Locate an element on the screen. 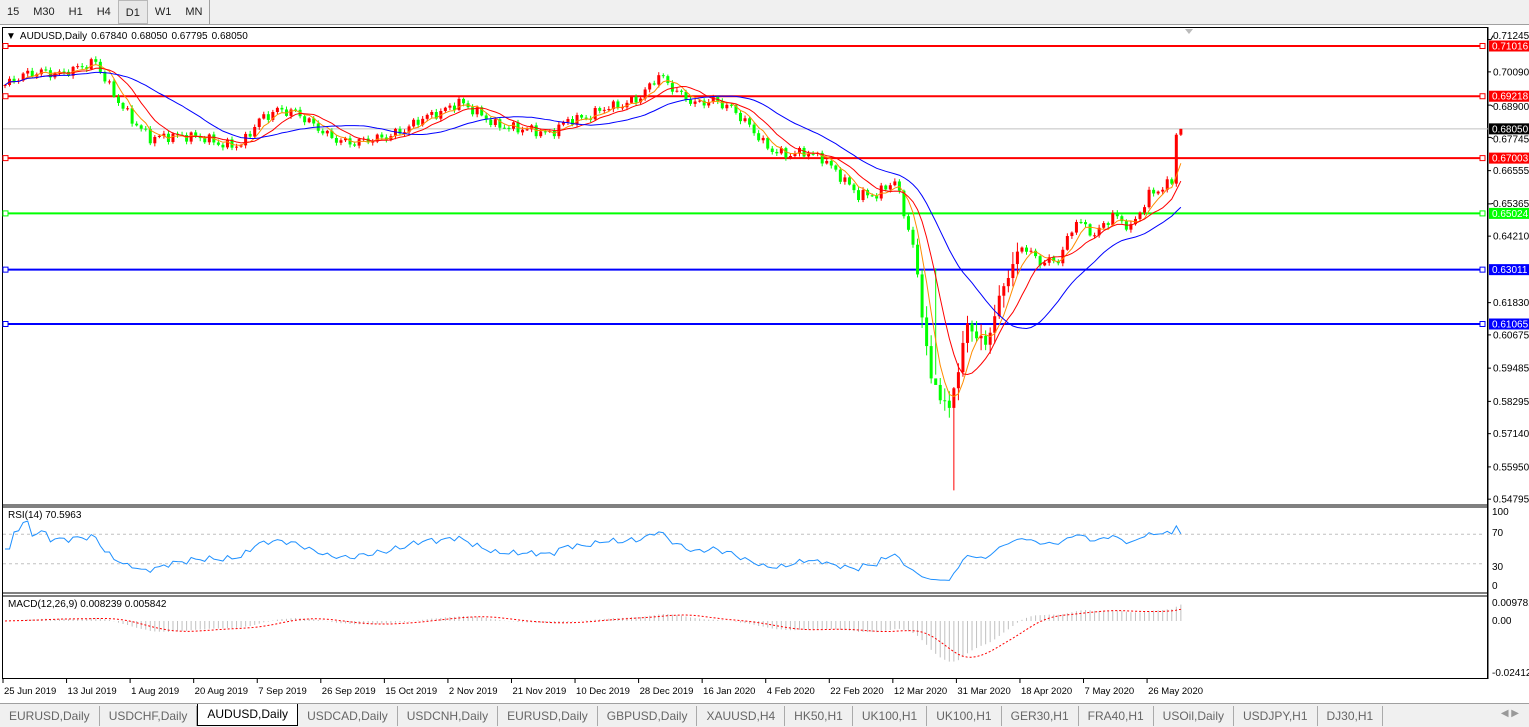  timeframe-d1: D1 is located at coordinates (132, 12).